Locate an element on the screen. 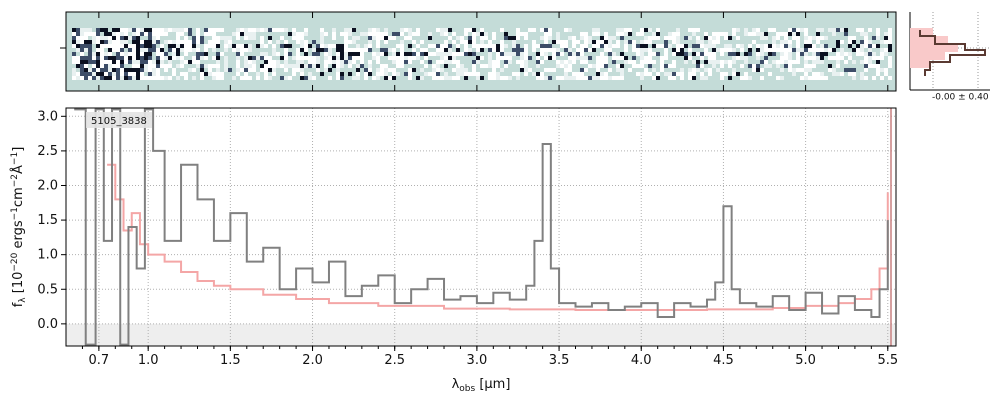 The image size is (1000, 400). object-label: 5105_3838 is located at coordinates (119, 121).